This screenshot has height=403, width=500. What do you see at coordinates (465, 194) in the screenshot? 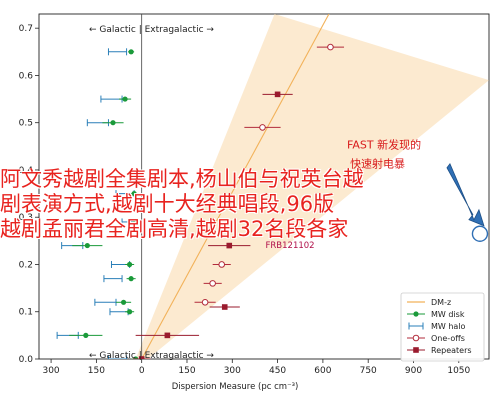
I see `highlight-arrow` at bounding box center [465, 194].